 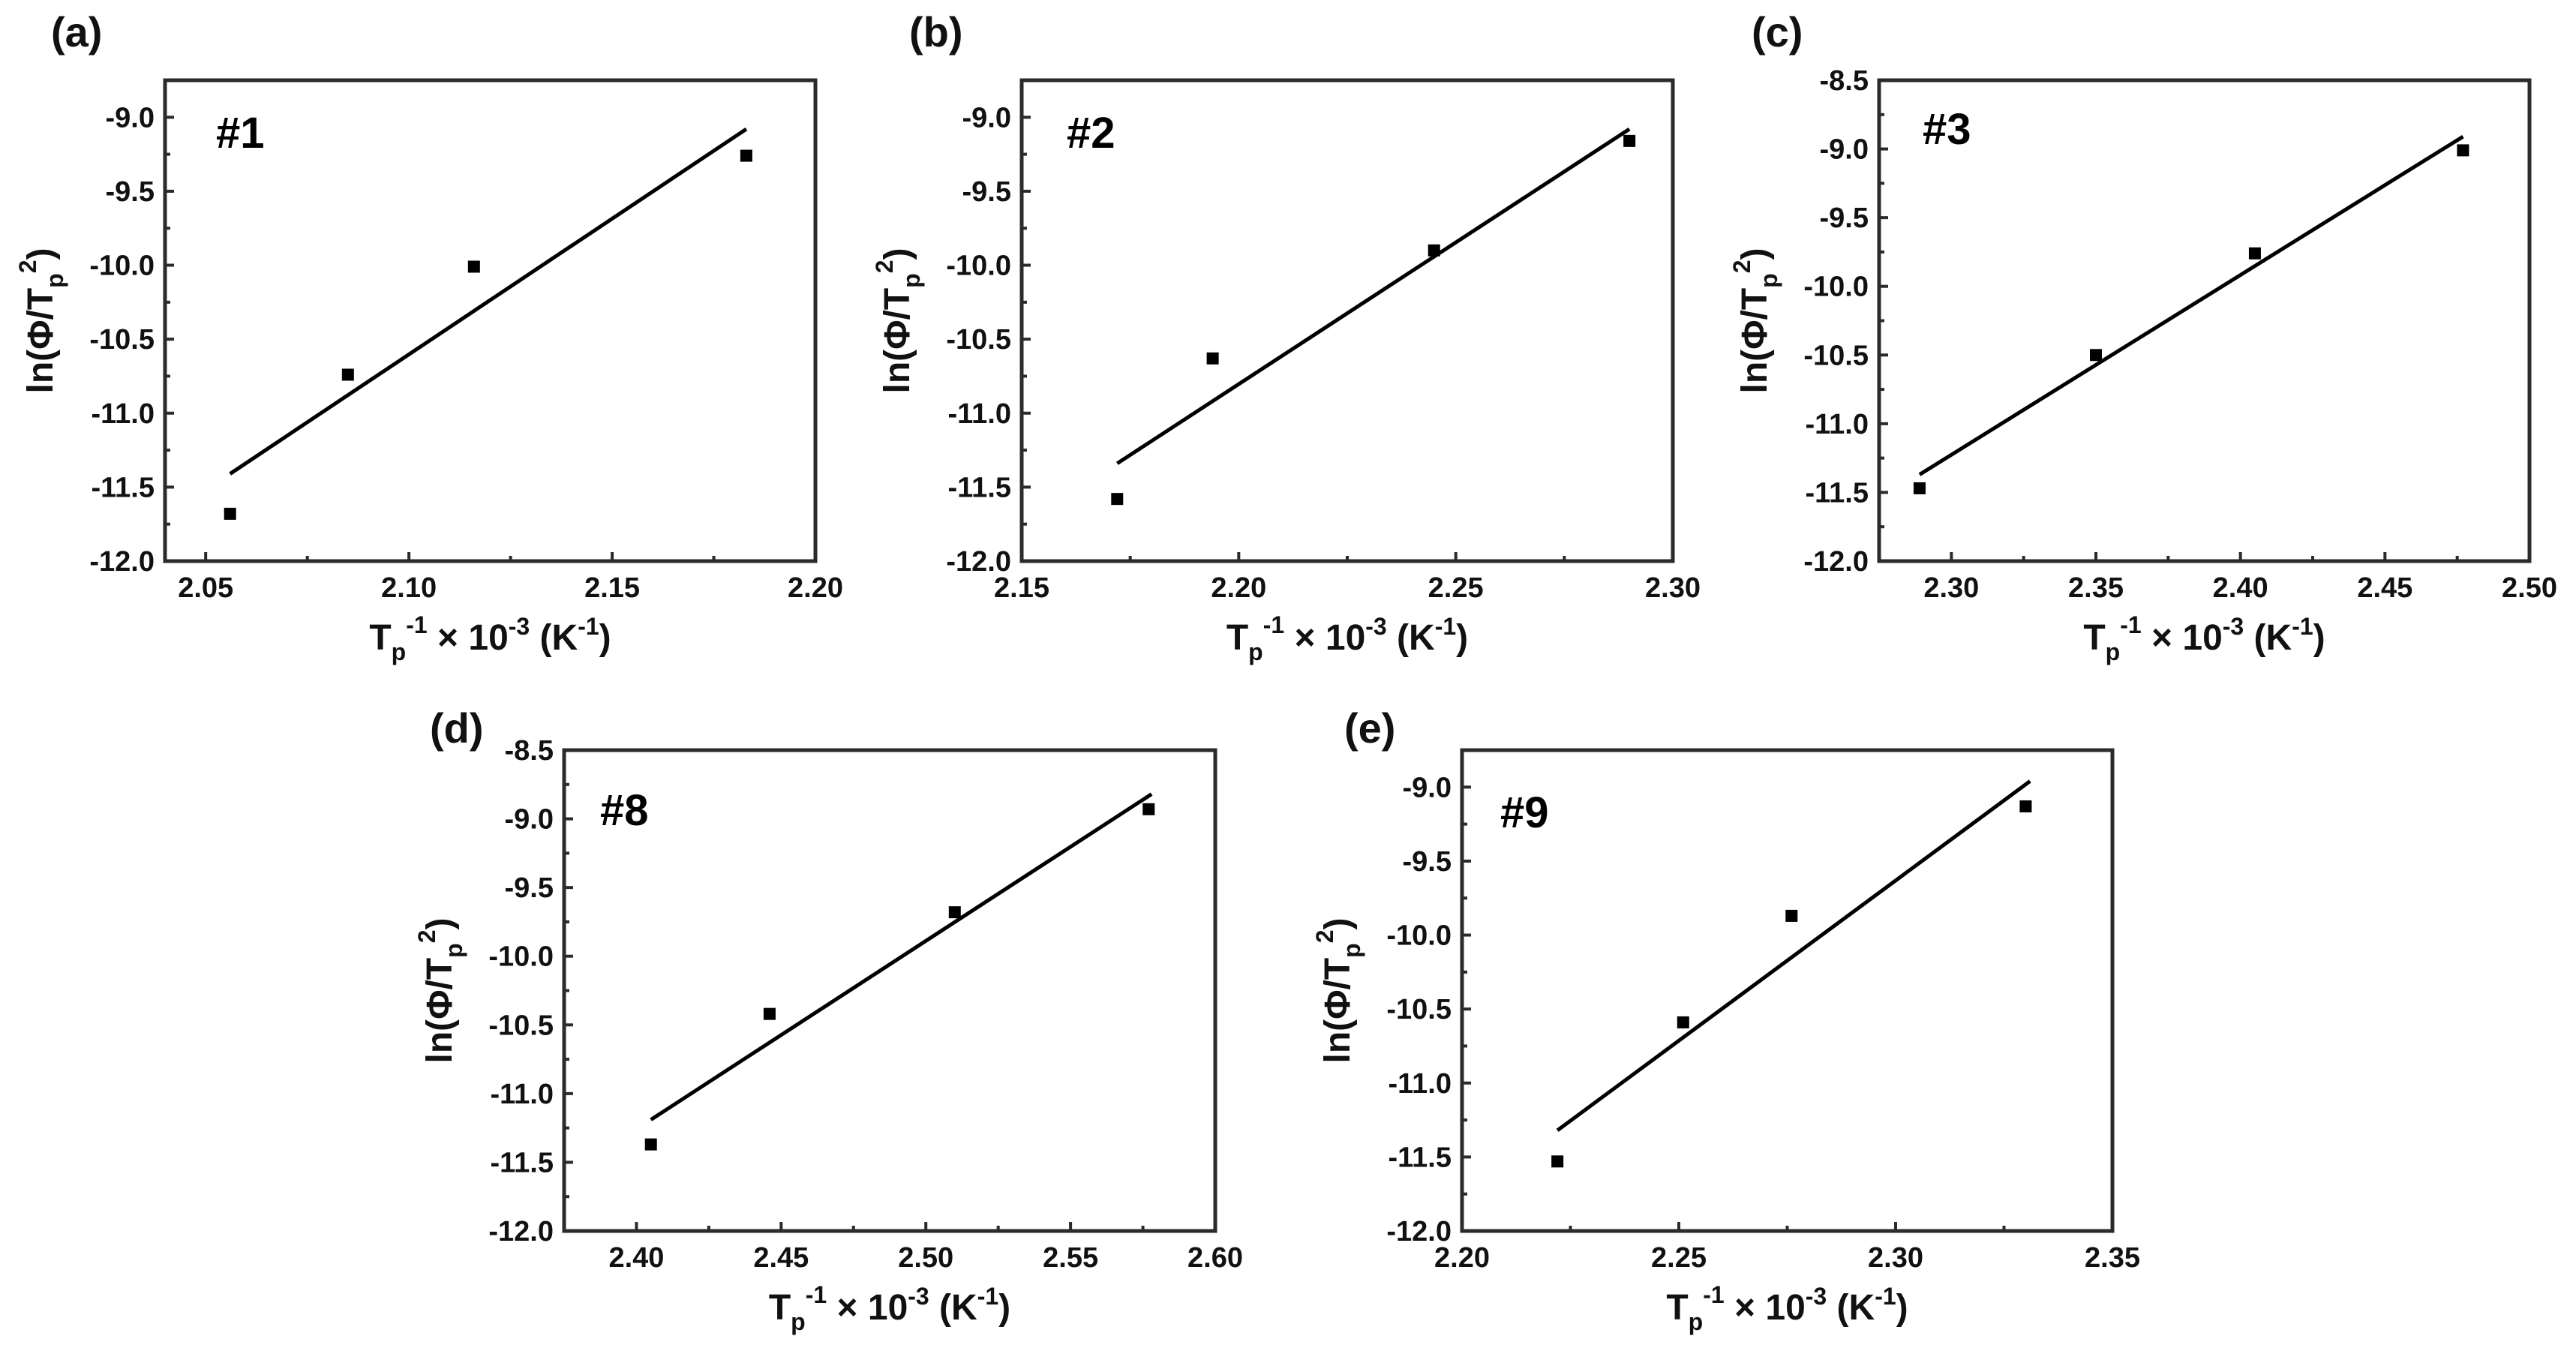 What do you see at coordinates (240, 133) in the screenshot?
I see `sample-label: #1` at bounding box center [240, 133].